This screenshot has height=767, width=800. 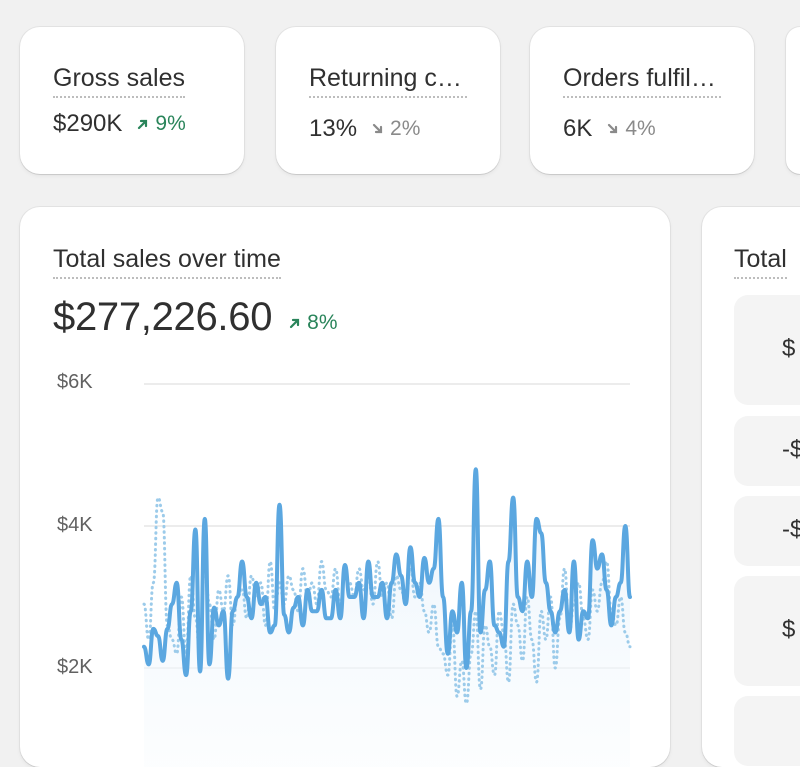 What do you see at coordinates (405, 128) in the screenshot?
I see `metric-delta-value: 2%` at bounding box center [405, 128].